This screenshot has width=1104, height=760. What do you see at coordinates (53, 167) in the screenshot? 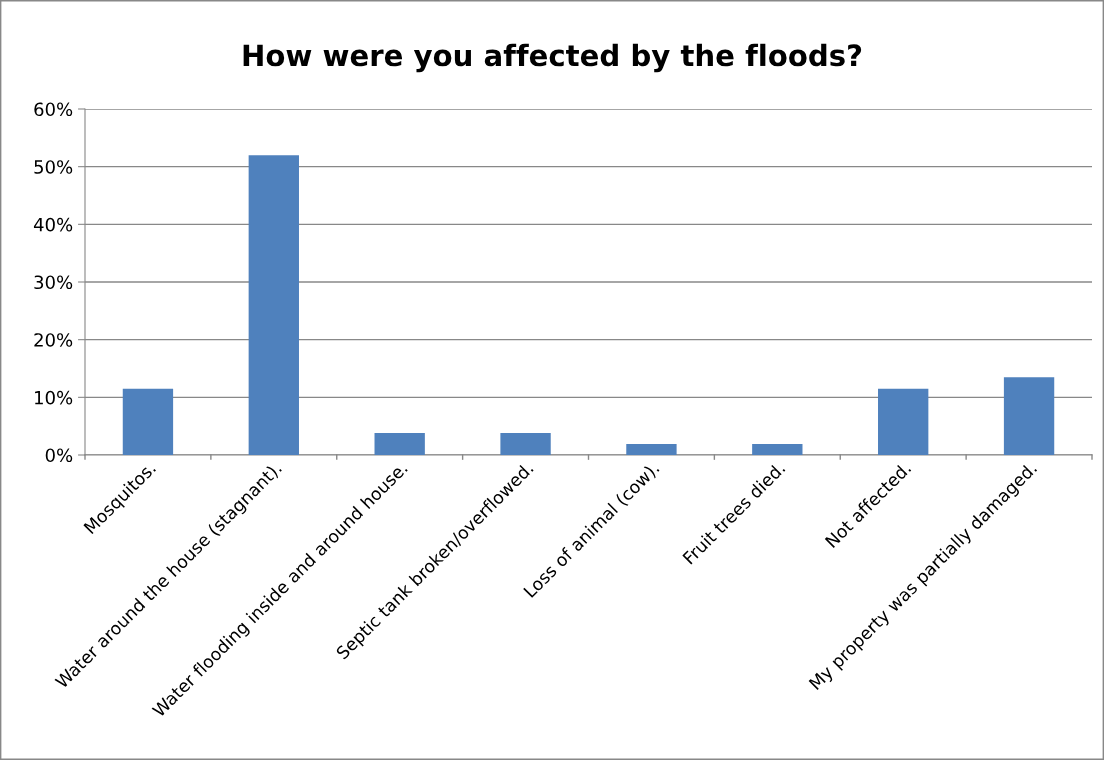
I see `y-tick-label: 50%` at bounding box center [53, 167].